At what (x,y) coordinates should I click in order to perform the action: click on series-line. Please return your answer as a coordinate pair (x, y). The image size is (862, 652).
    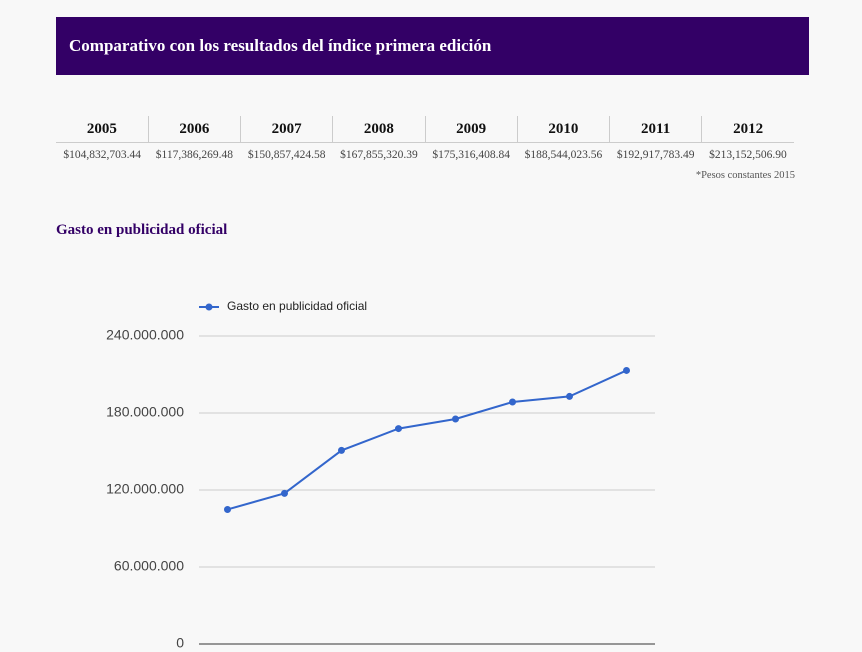
    Looking at the image, I should click on (427, 440).